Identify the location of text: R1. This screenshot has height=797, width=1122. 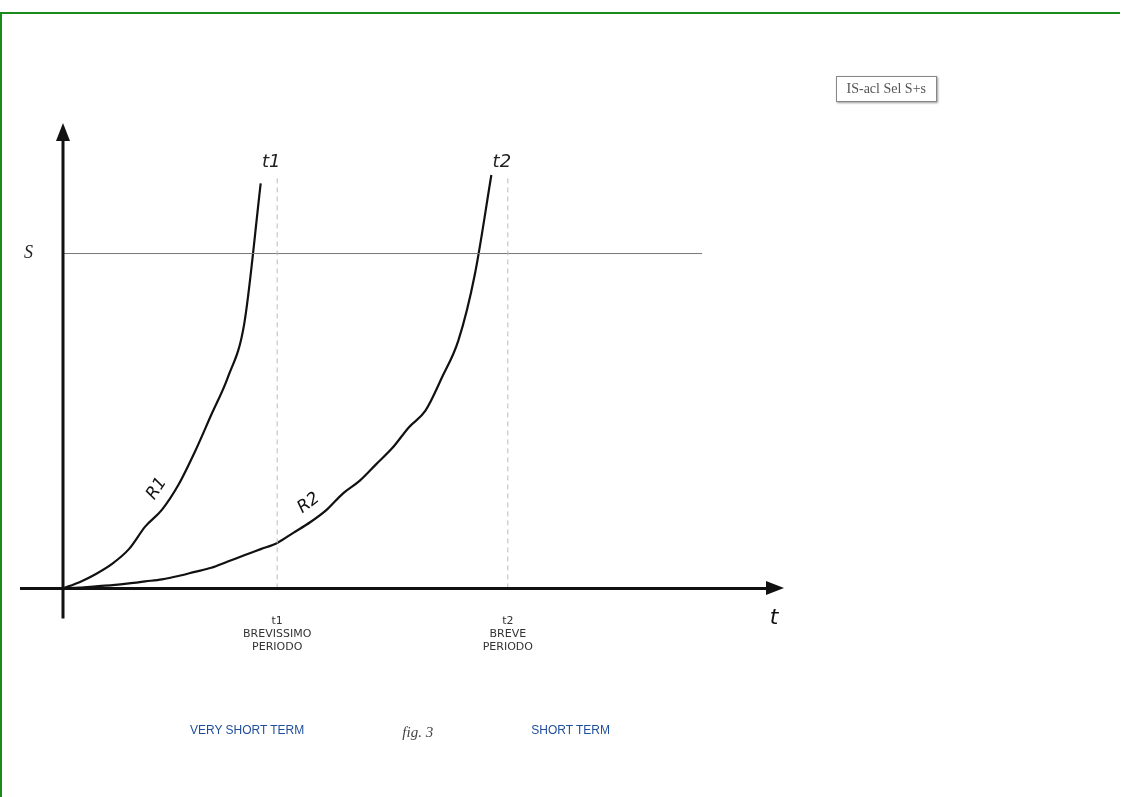
(155, 487).